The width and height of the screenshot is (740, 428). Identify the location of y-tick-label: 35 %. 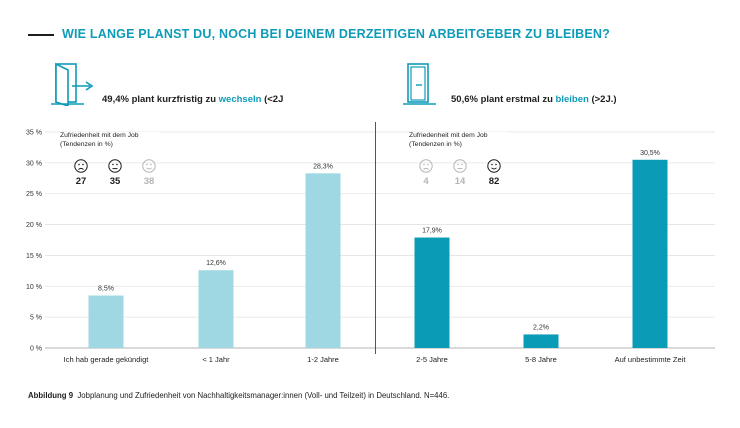
(34, 133).